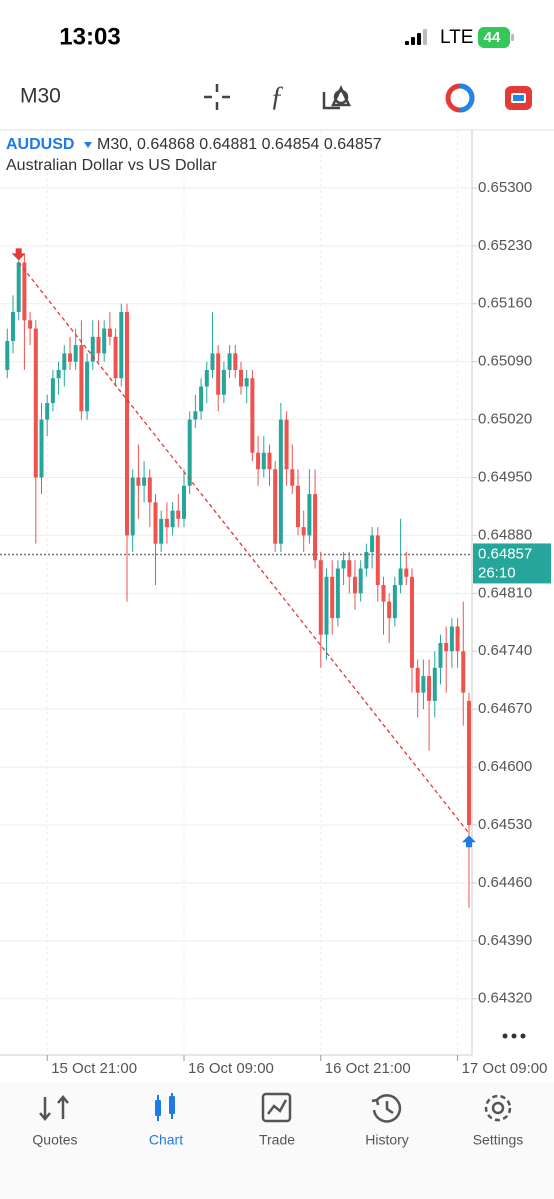 This screenshot has height=1199, width=554. Describe the element at coordinates (518, 98) in the screenshot. I see `one-click-core` at that location.